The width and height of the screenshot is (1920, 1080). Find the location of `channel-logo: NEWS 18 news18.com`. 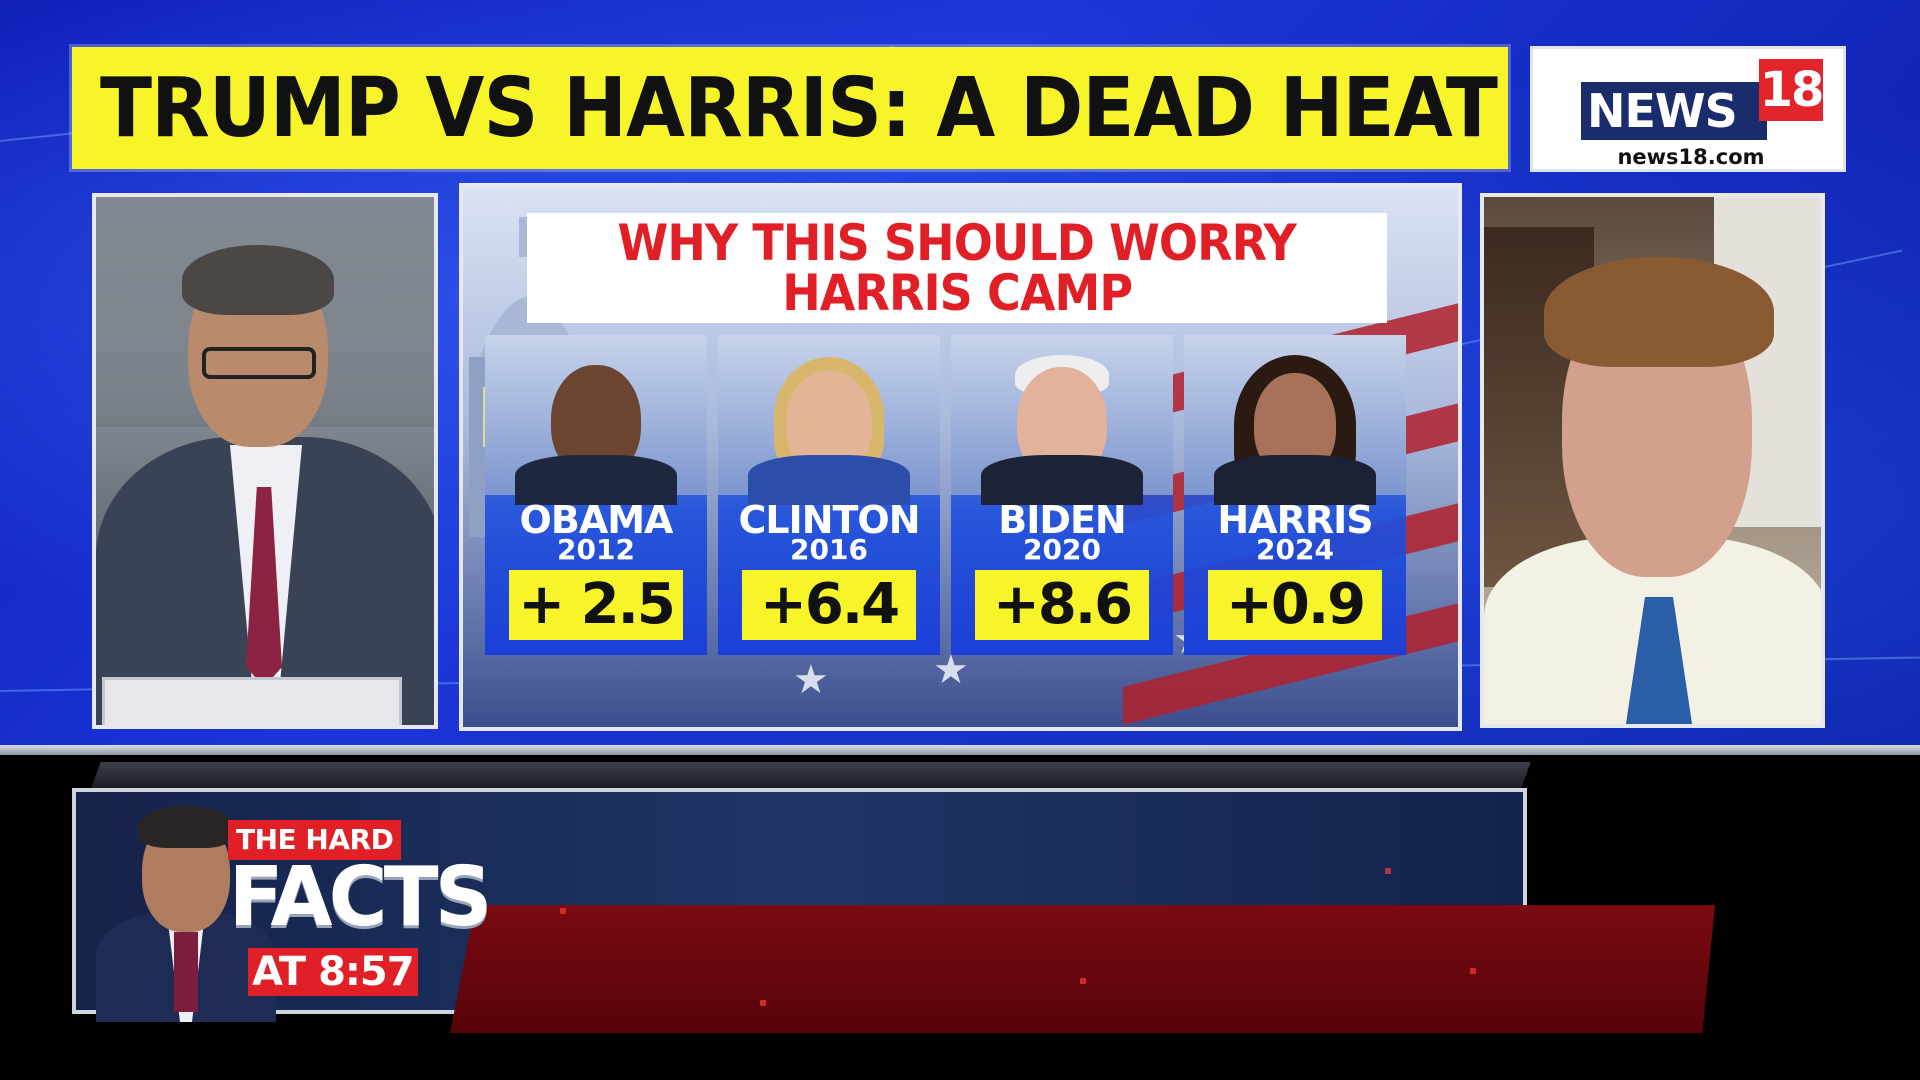

channel-logo: NEWS 18 news18.com is located at coordinates (1688, 109).